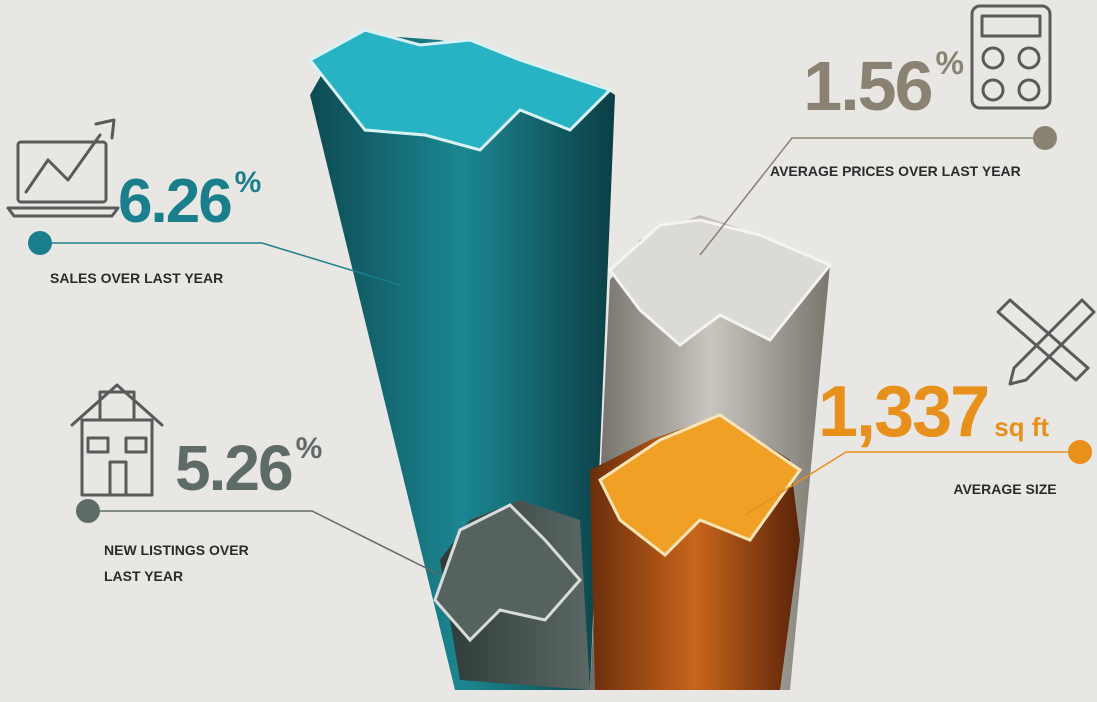  Describe the element at coordinates (176, 550) in the screenshot. I see `stat-label: NEW LISTINGS OVER` at that location.